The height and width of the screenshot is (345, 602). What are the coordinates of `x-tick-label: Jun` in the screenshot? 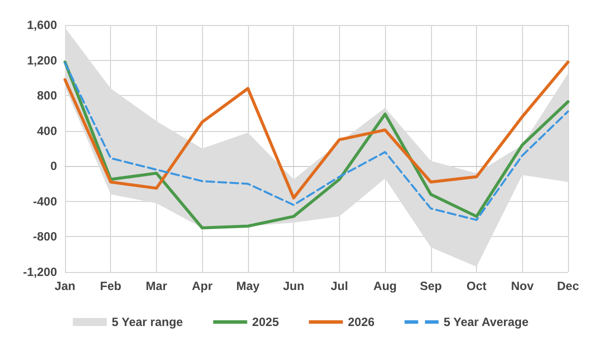 It's located at (293, 286).